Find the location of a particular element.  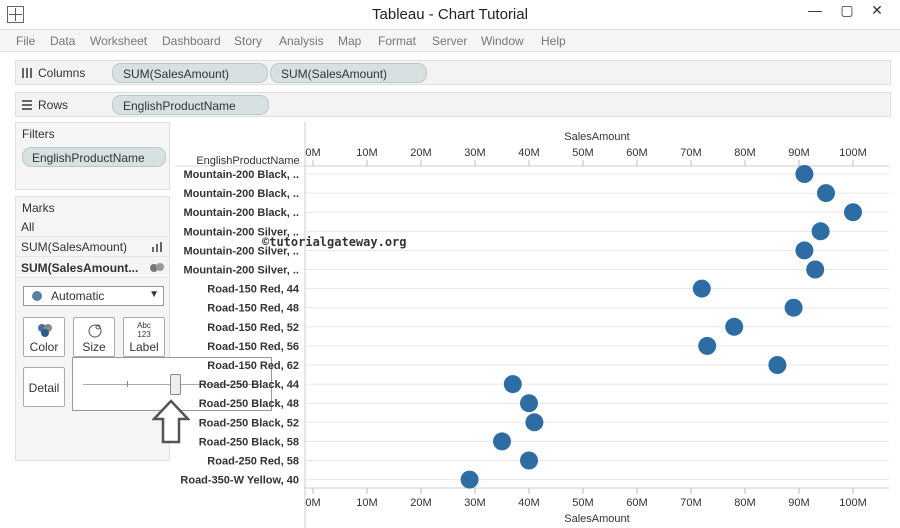

row-label: Road-150 Red, 48 is located at coordinates (253, 309).